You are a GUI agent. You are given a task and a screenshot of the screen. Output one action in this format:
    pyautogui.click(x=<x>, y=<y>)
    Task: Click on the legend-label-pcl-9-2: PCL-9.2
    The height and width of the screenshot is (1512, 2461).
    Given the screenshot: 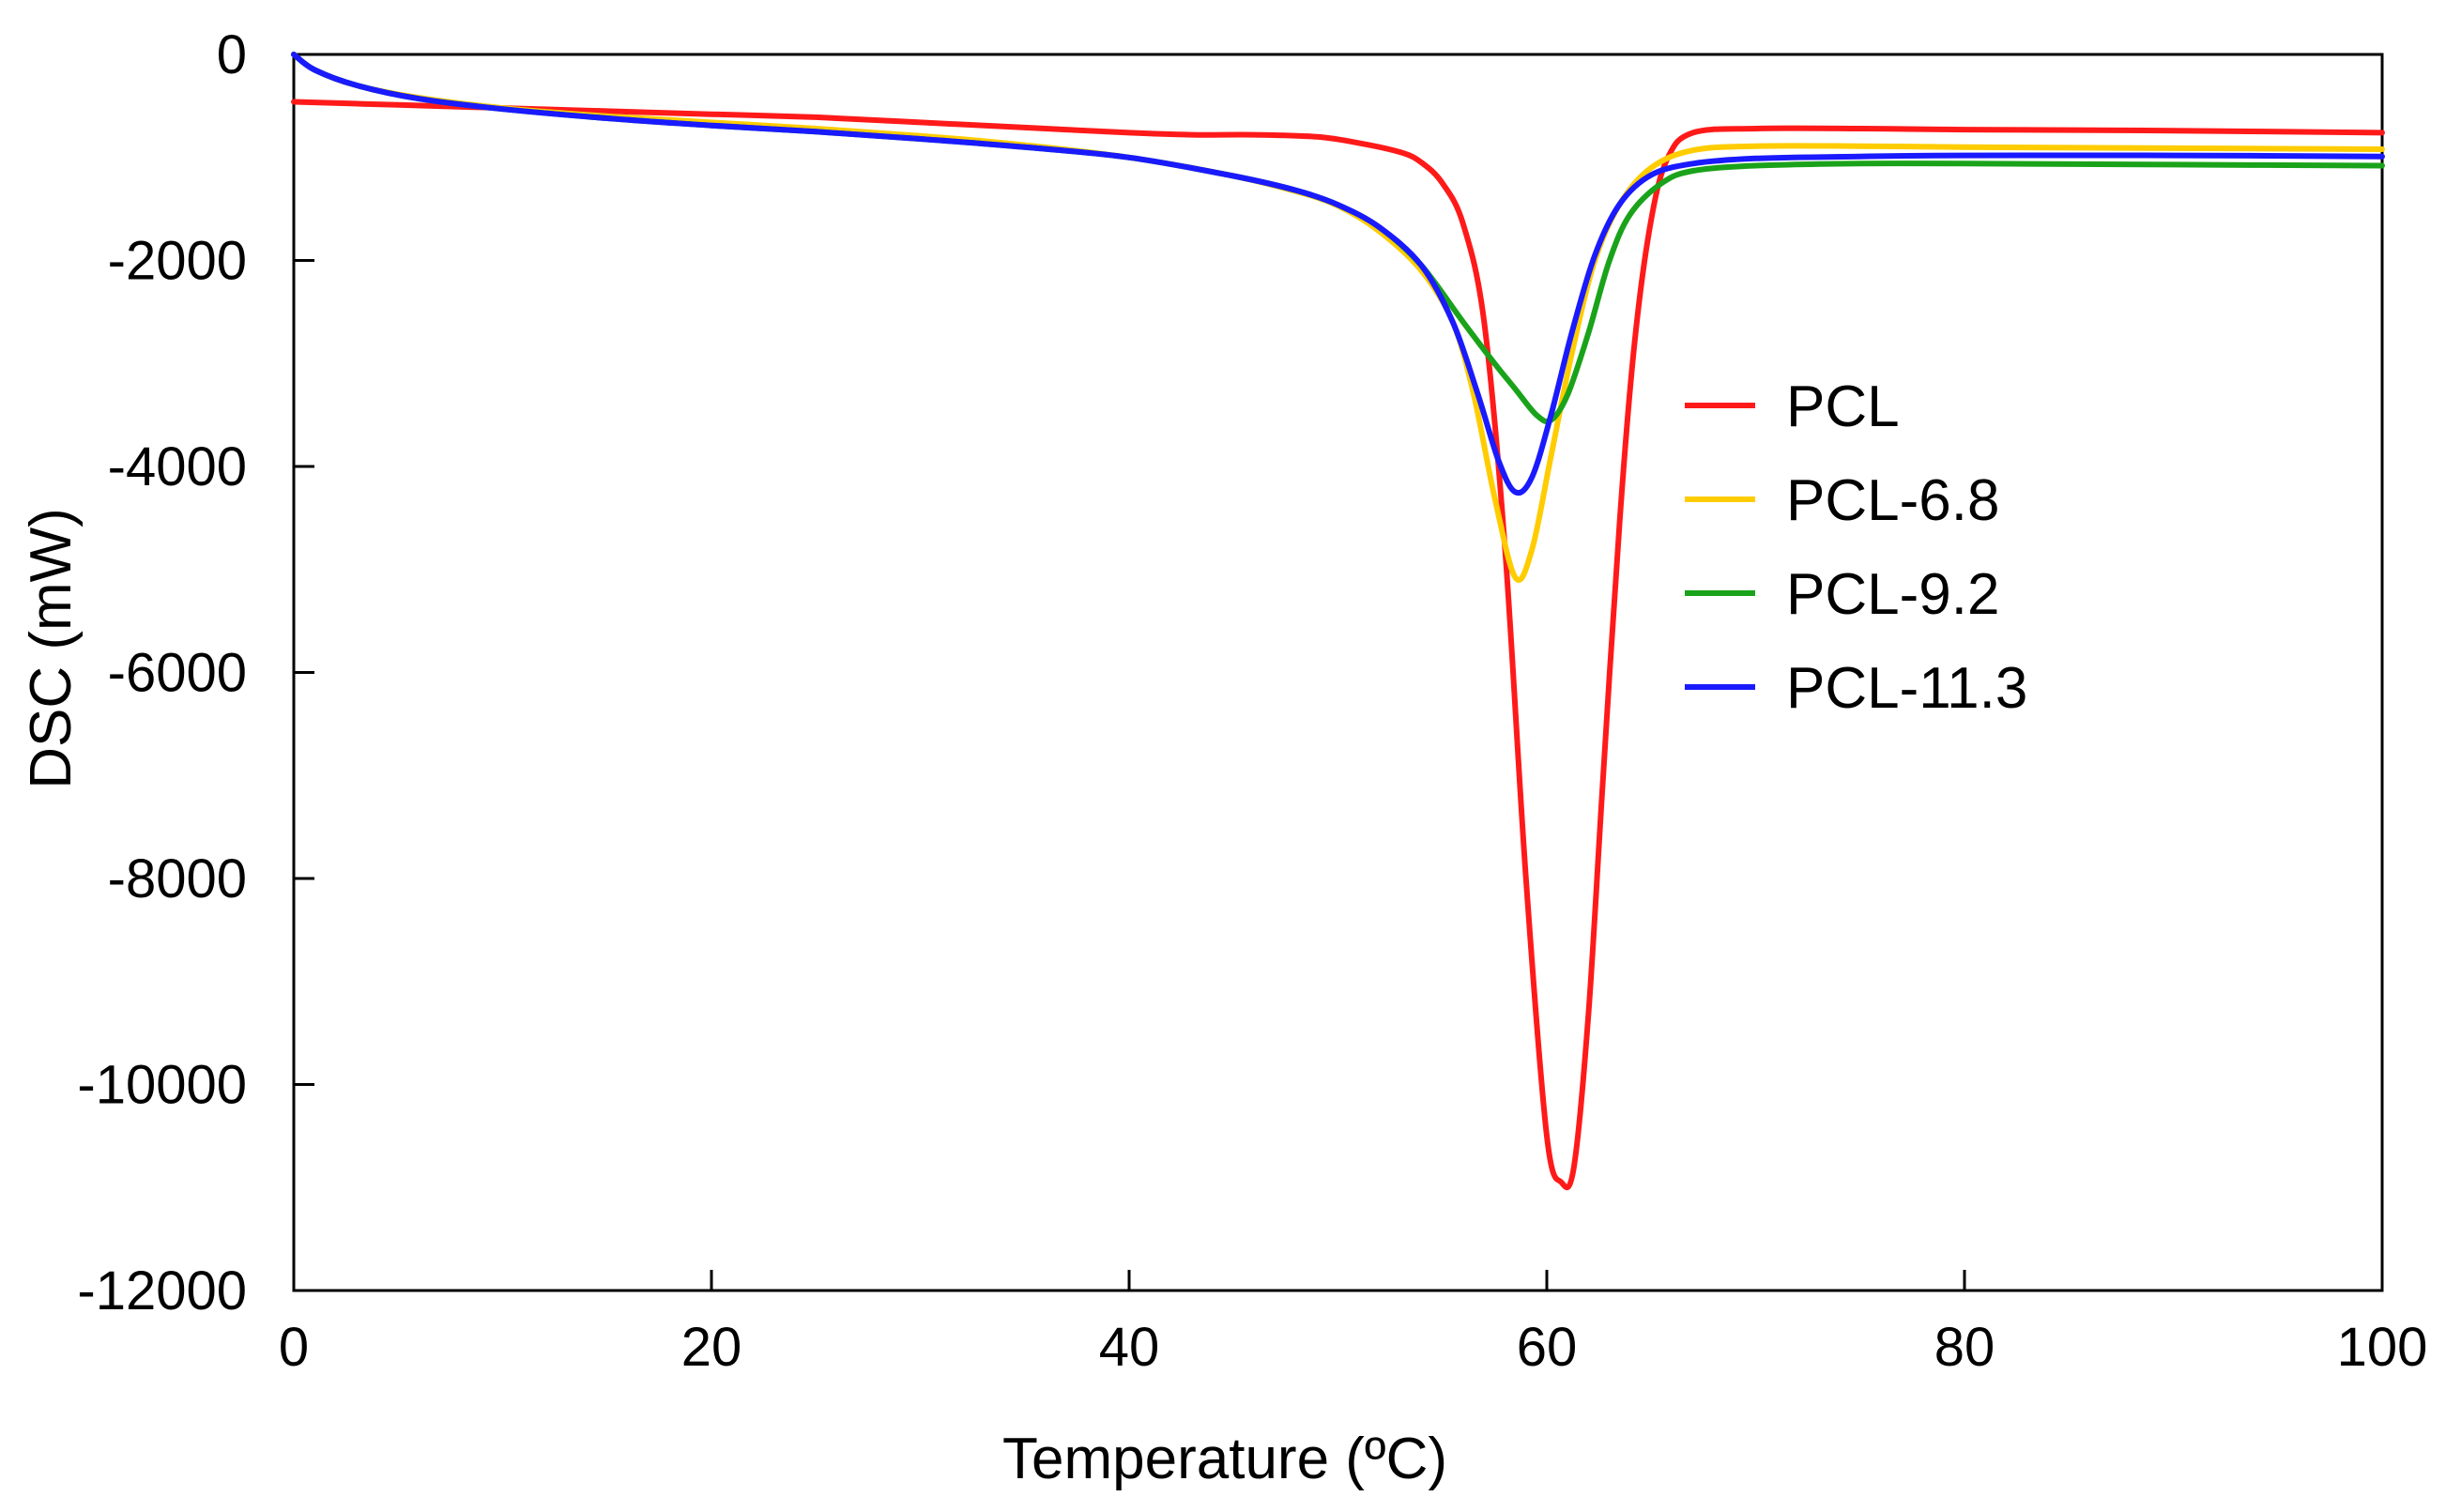 What is the action you would take?
    pyautogui.click(x=1892, y=594)
    